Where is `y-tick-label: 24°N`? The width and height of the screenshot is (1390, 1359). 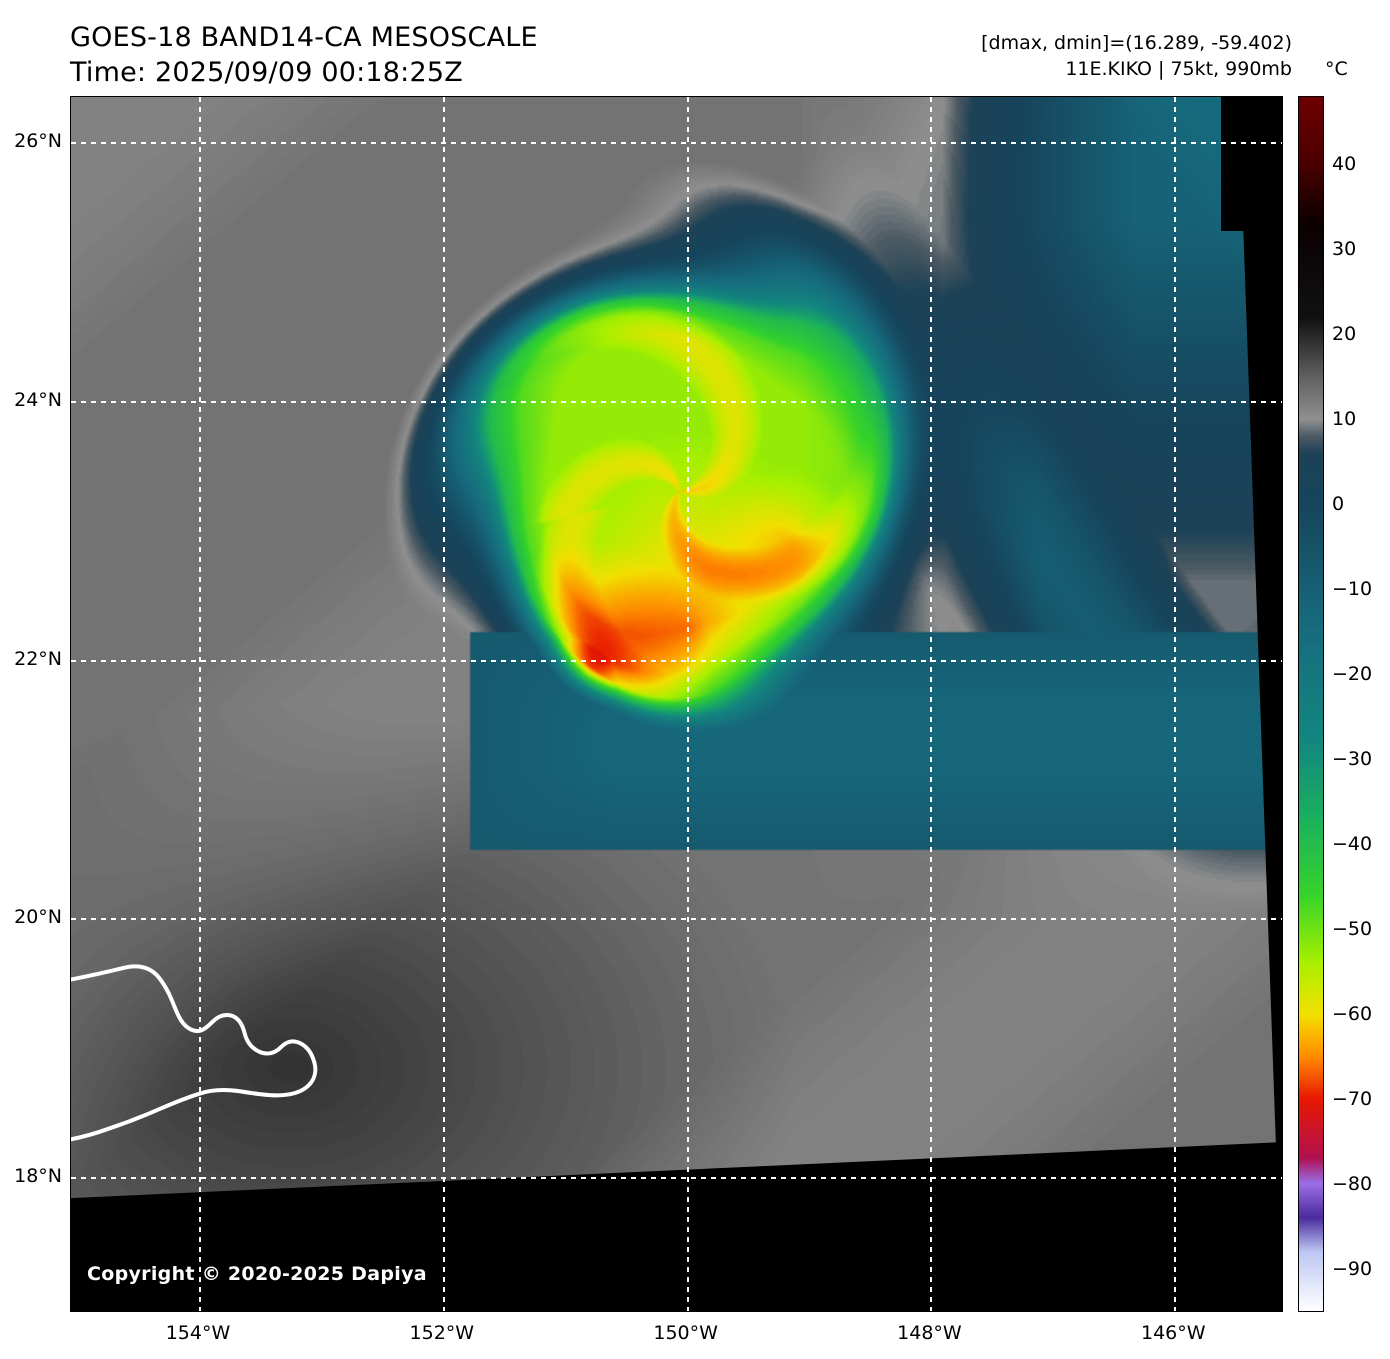
y-tick-label: 24°N is located at coordinates (38, 400).